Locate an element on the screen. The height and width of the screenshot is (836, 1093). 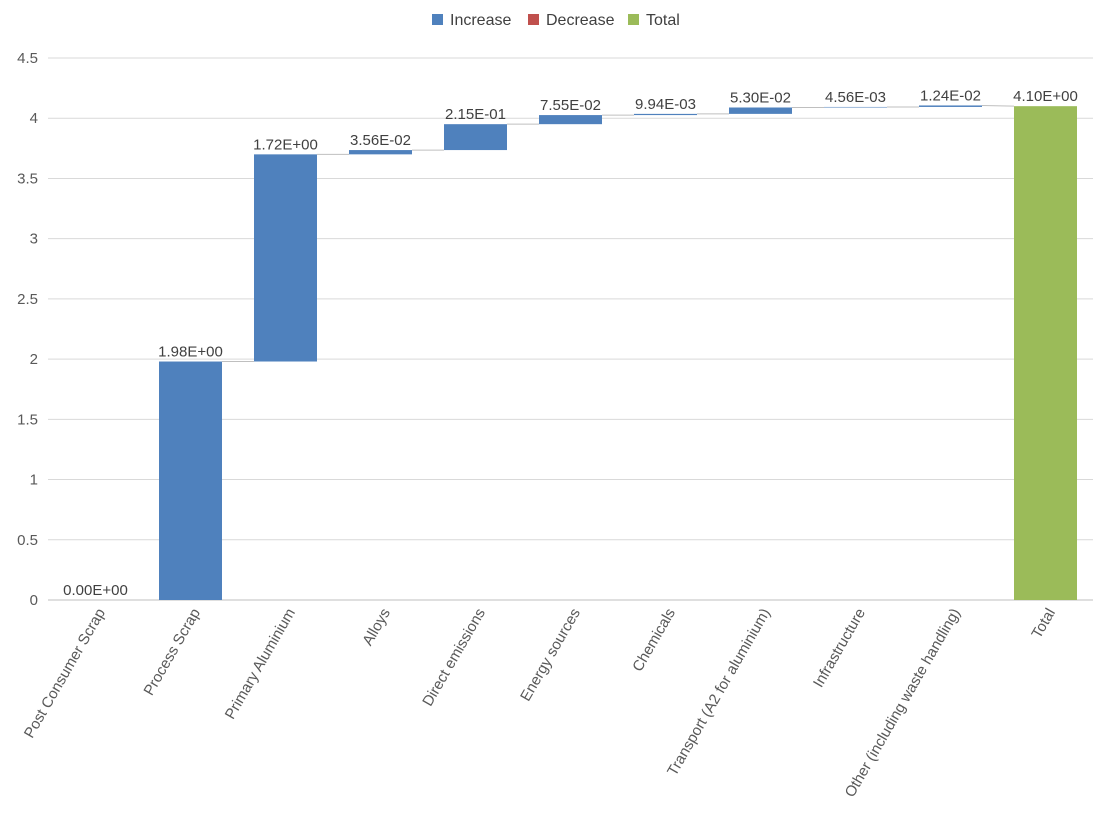
y-tick-label: 0 is located at coordinates (34, 600).